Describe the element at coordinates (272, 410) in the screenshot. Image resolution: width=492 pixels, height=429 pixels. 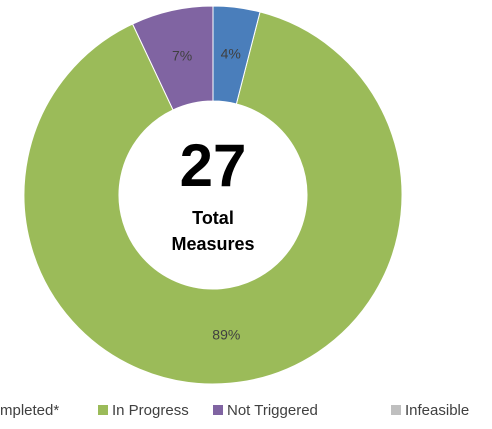
I see `legend-label: Not Triggered` at that location.